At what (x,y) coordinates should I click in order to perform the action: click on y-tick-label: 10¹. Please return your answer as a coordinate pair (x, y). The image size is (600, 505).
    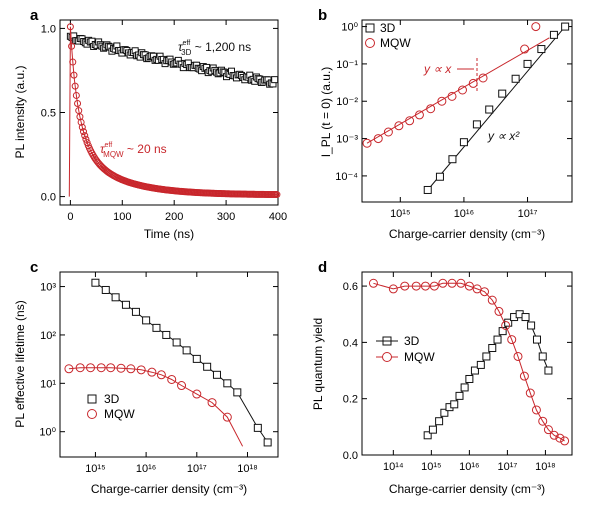
    Looking at the image, I should click on (48, 384).